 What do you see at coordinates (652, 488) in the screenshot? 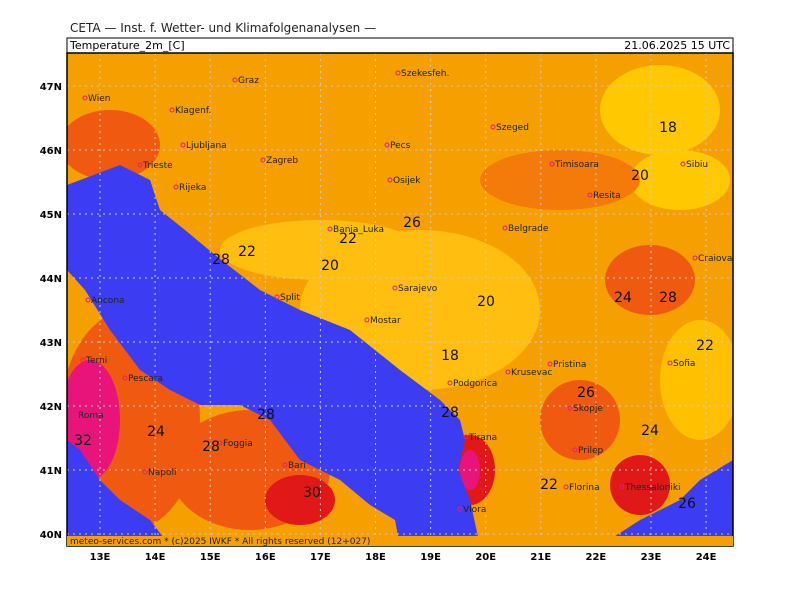
I see `city-label: Thessaloniki` at bounding box center [652, 488].